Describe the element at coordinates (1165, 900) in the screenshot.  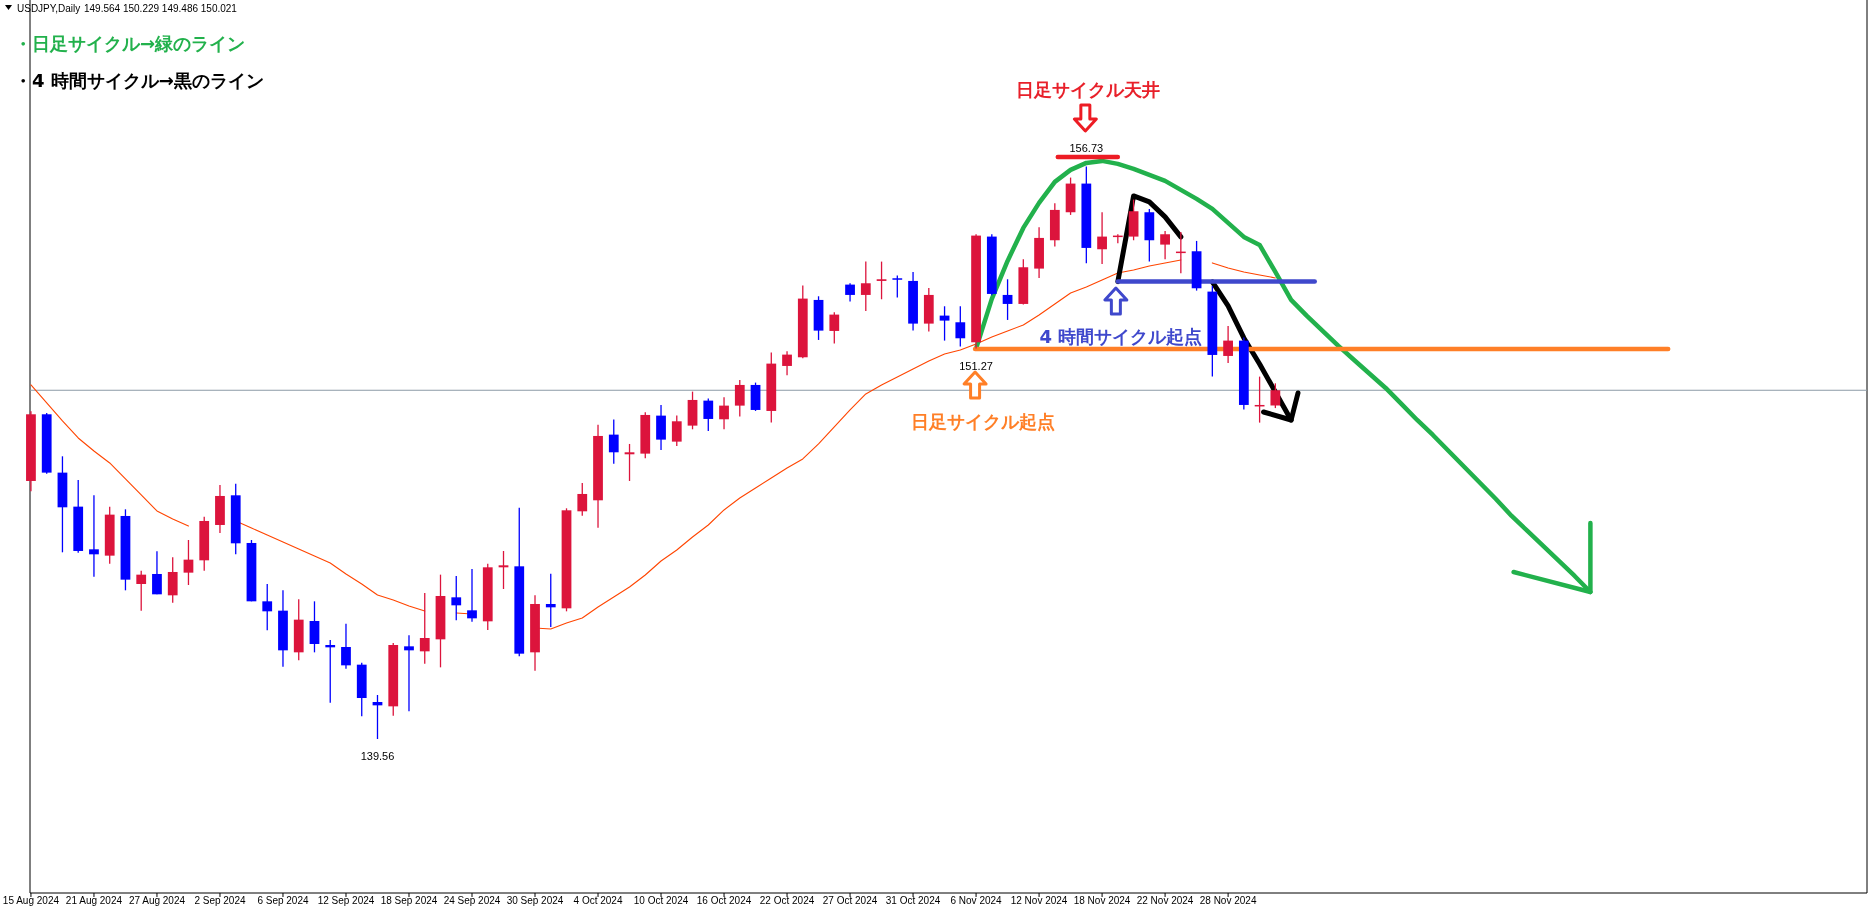
I see `x-tick-label: 22 Nov 2024` at that location.